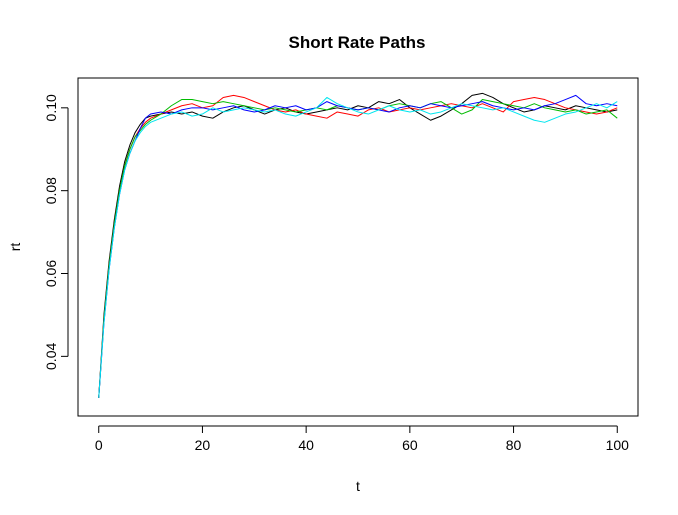 The height and width of the screenshot is (515, 678). Describe the element at coordinates (306, 445) in the screenshot. I see `x-tick-label: 40` at that location.